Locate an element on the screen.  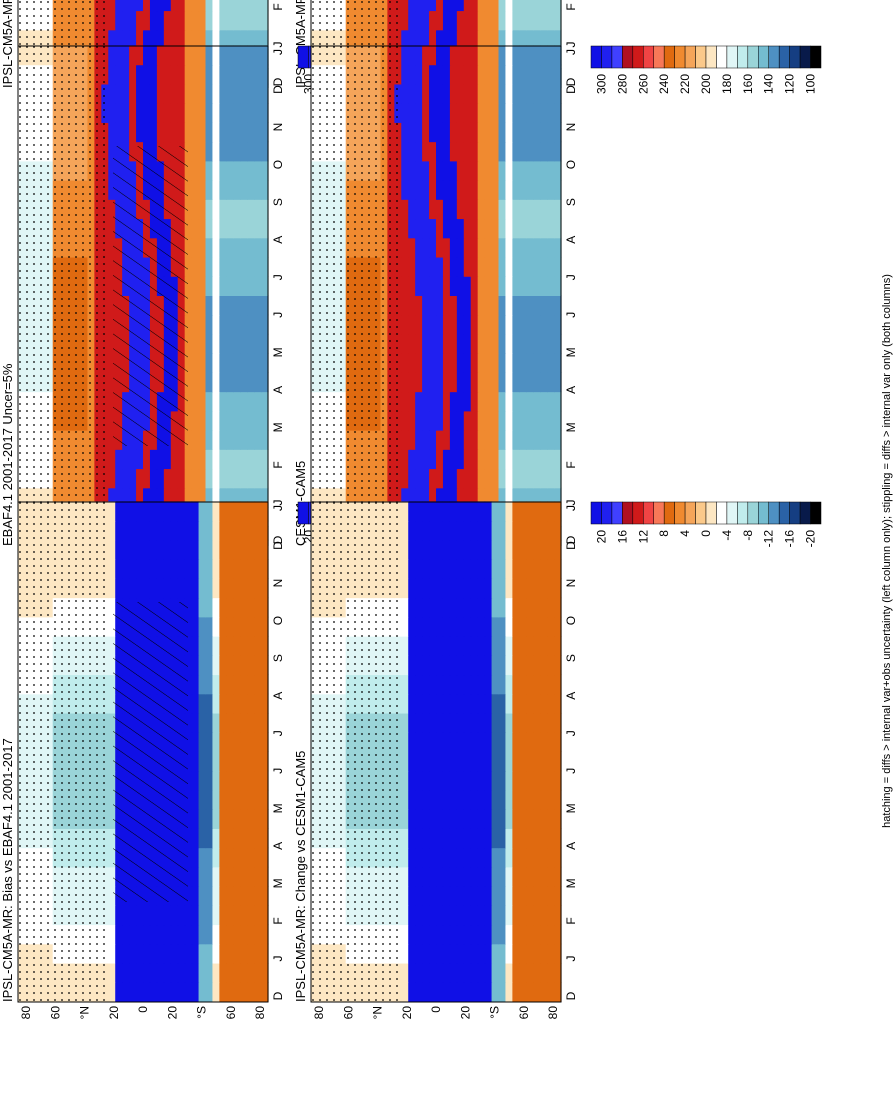
month-tick-label: F is located at coordinates (278, 920).